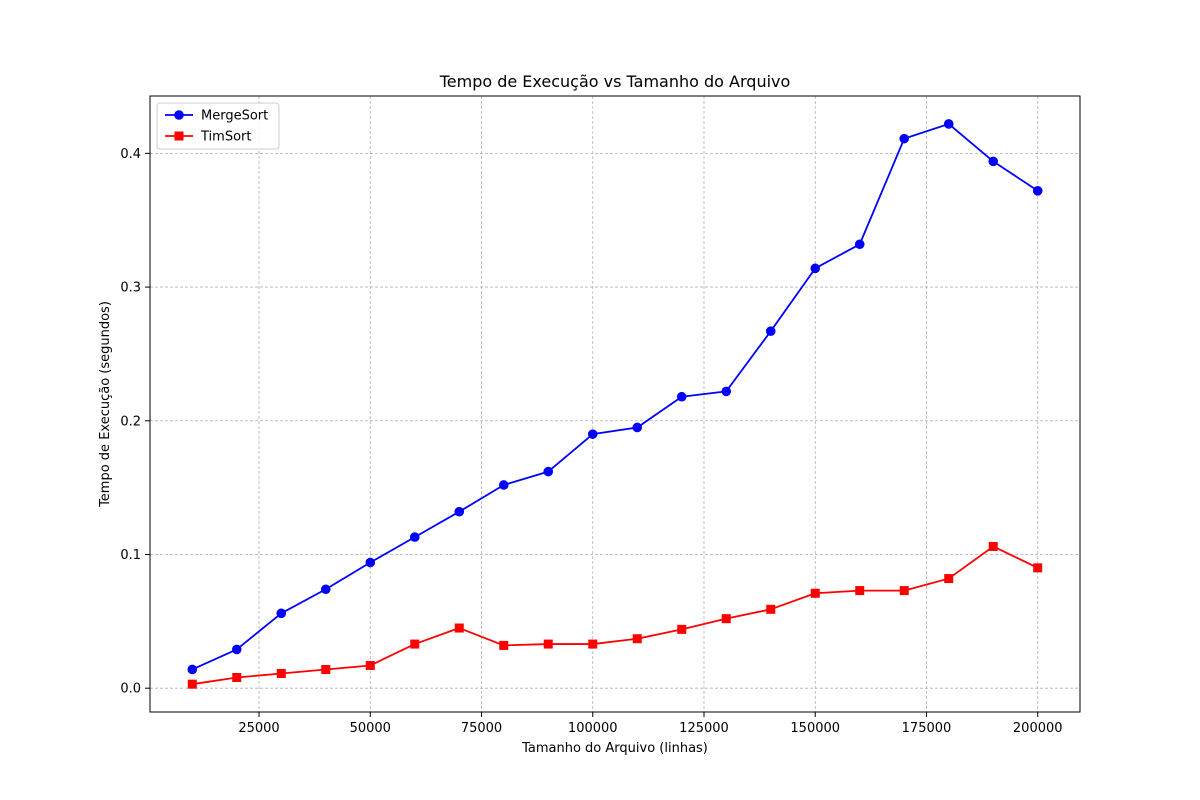  I want to click on legend: MergeSort TimSort, so click(218, 126).